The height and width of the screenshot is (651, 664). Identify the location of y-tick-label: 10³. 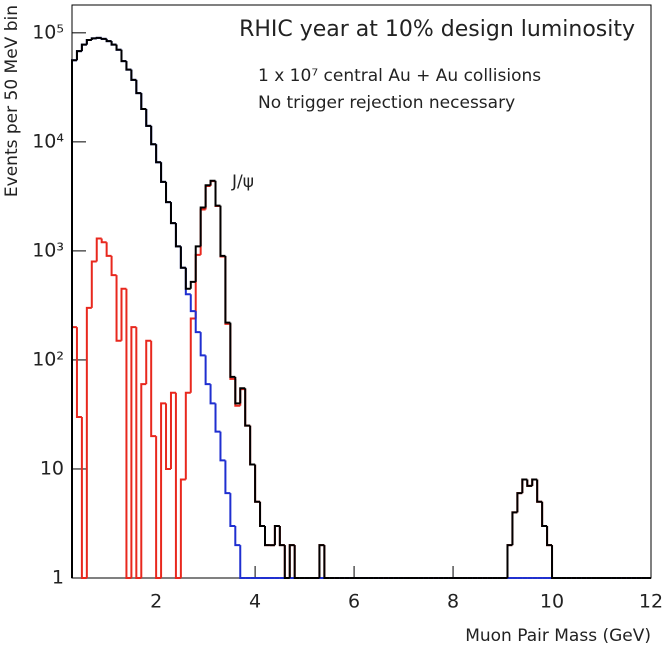
(48, 250).